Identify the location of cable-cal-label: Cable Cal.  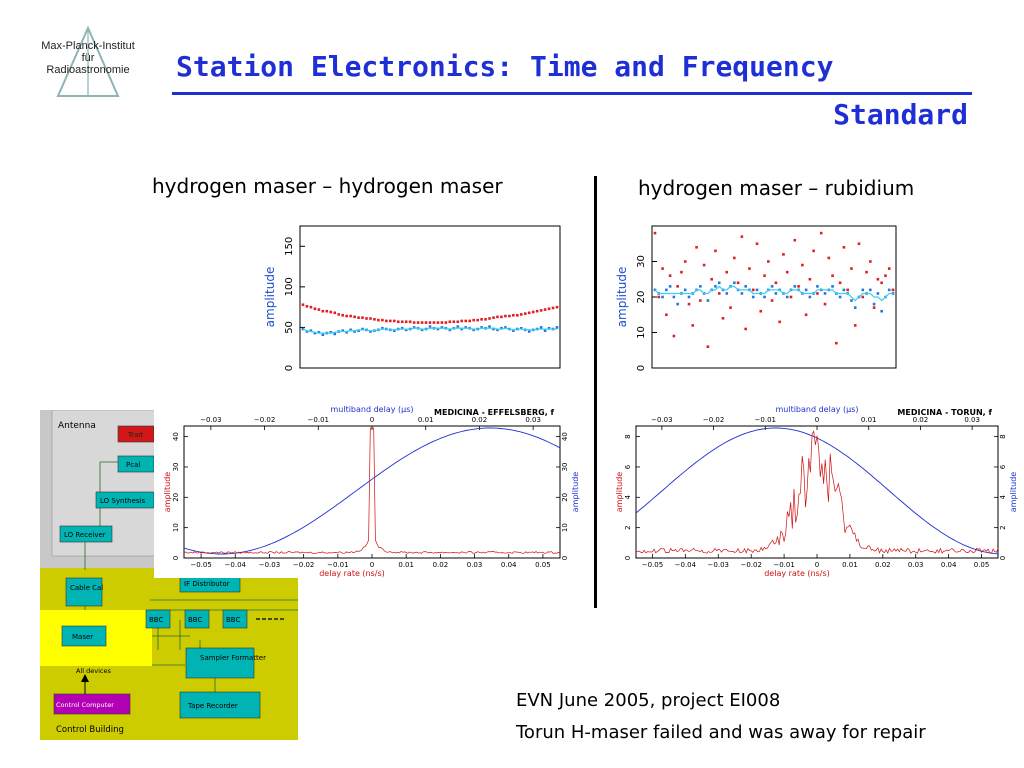
(86, 588).